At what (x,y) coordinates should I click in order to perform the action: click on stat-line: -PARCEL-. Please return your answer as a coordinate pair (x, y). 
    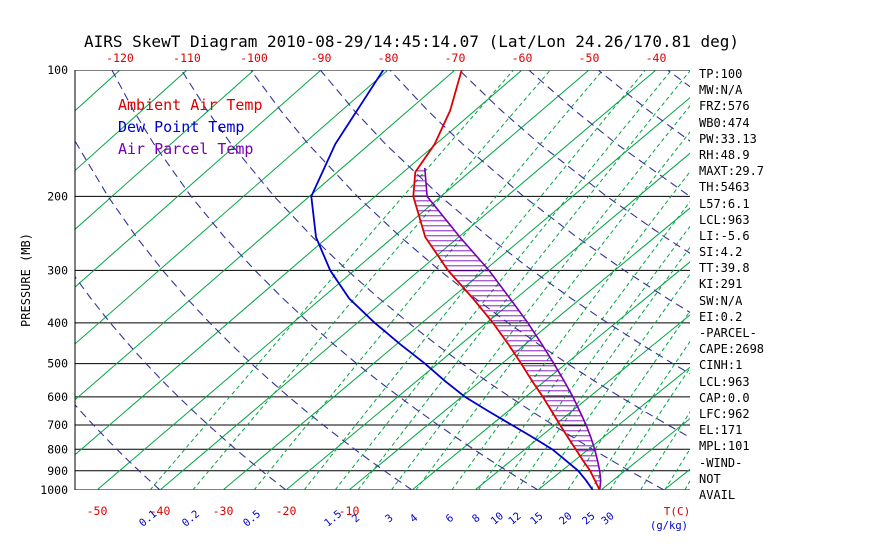
    Looking at the image, I should click on (728, 333).